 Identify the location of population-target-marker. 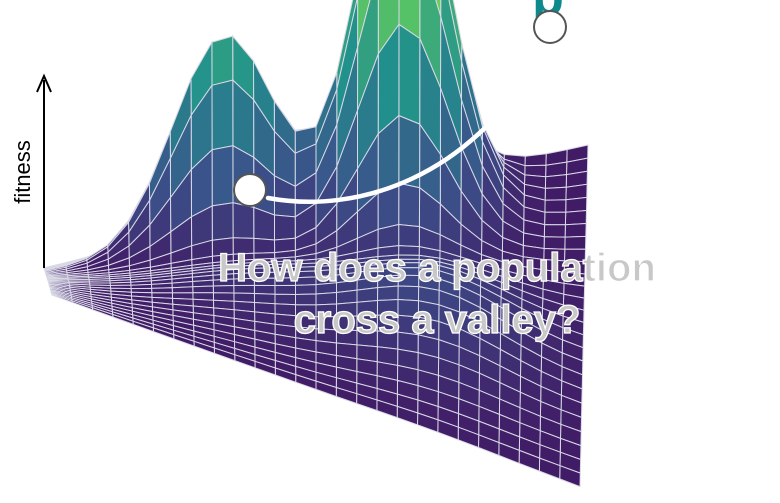
(550, 27).